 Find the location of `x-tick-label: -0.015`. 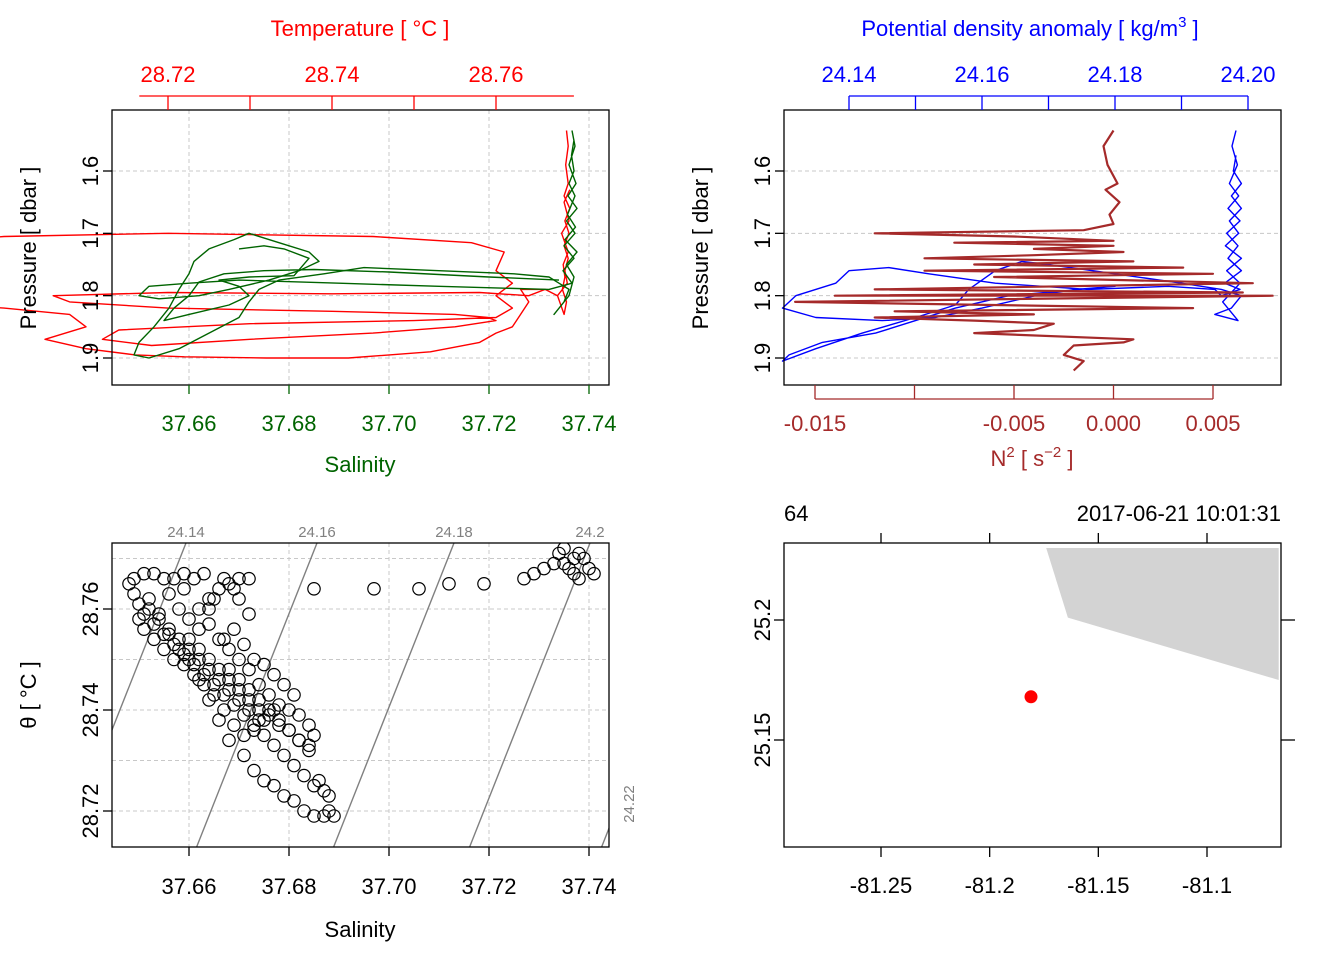

x-tick-label: -0.015 is located at coordinates (815, 423).